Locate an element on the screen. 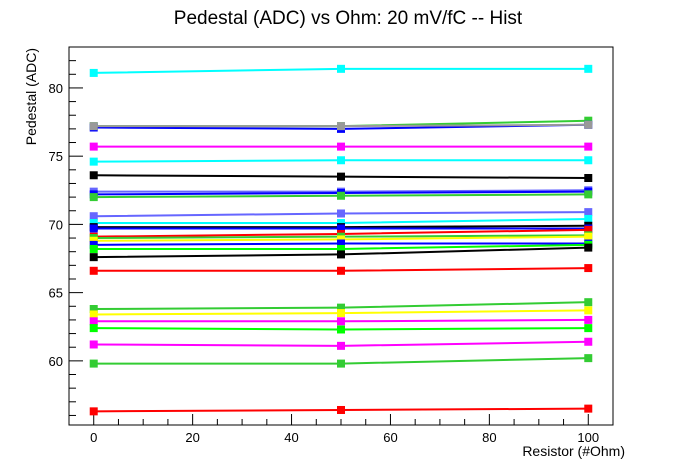  y-tick-label: 60 is located at coordinates (56, 361).